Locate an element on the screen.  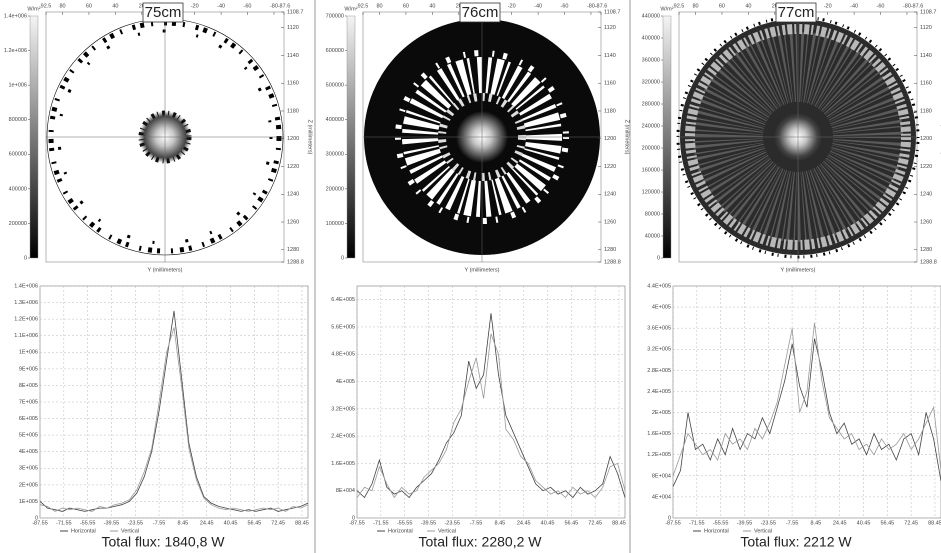
colorbar-tick-label: 160000 is located at coordinates (651, 170).